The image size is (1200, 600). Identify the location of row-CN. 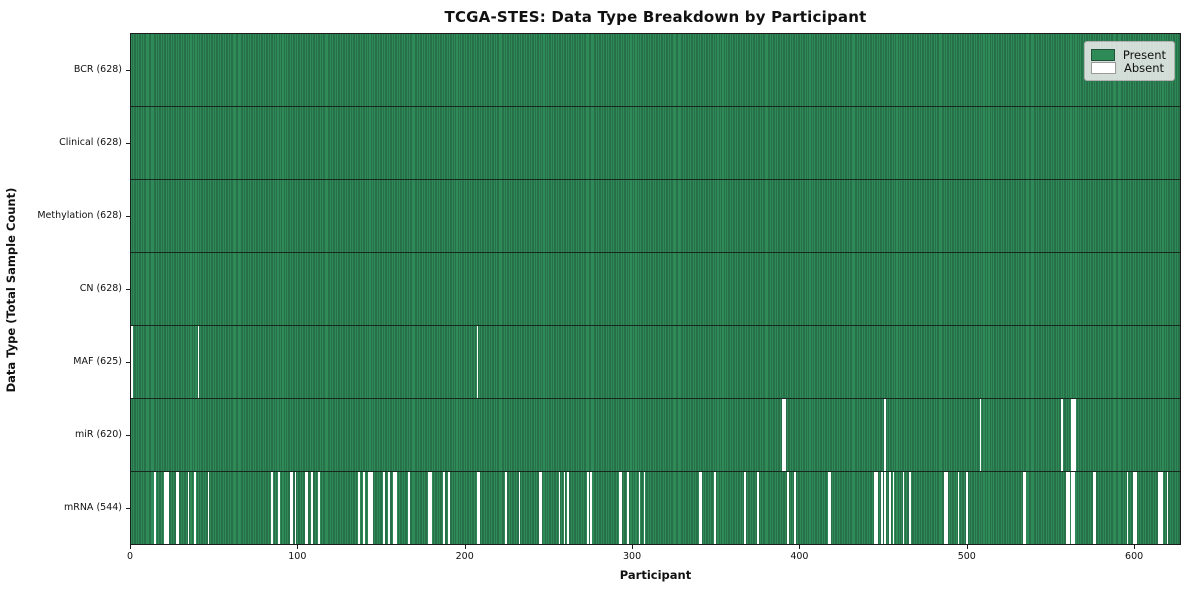
(655, 289).